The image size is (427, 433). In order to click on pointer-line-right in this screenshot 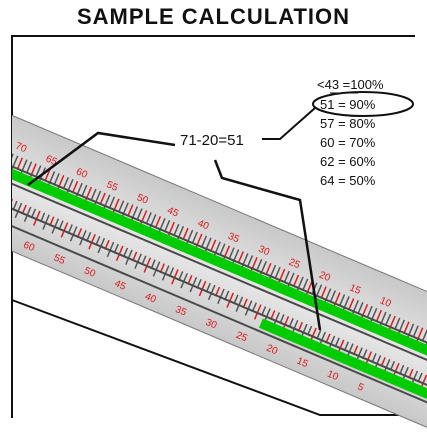, I will do `click(267, 245)`.